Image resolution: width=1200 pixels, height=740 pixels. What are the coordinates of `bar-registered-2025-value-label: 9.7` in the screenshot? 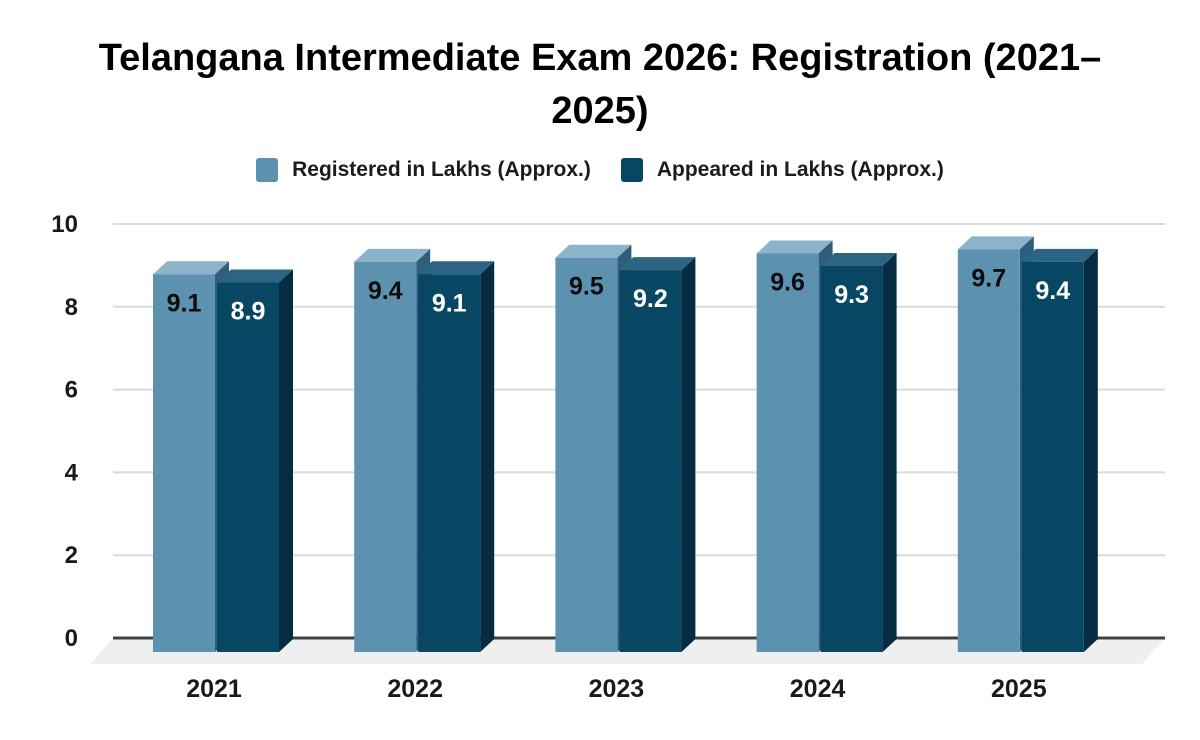 It's located at (988, 278).